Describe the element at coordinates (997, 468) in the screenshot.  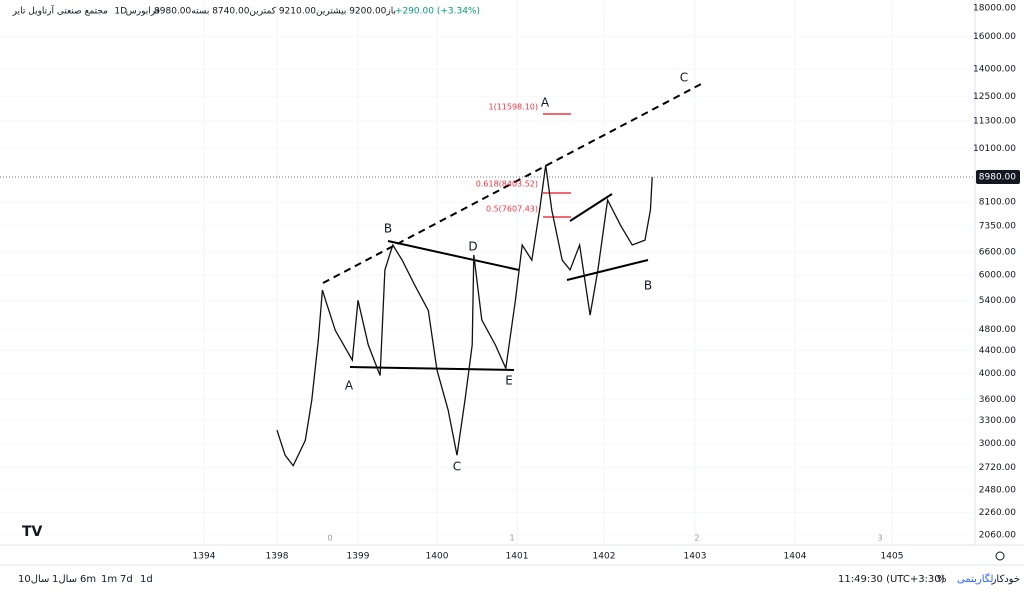
I see `y-tick-label: 2720.00` at that location.